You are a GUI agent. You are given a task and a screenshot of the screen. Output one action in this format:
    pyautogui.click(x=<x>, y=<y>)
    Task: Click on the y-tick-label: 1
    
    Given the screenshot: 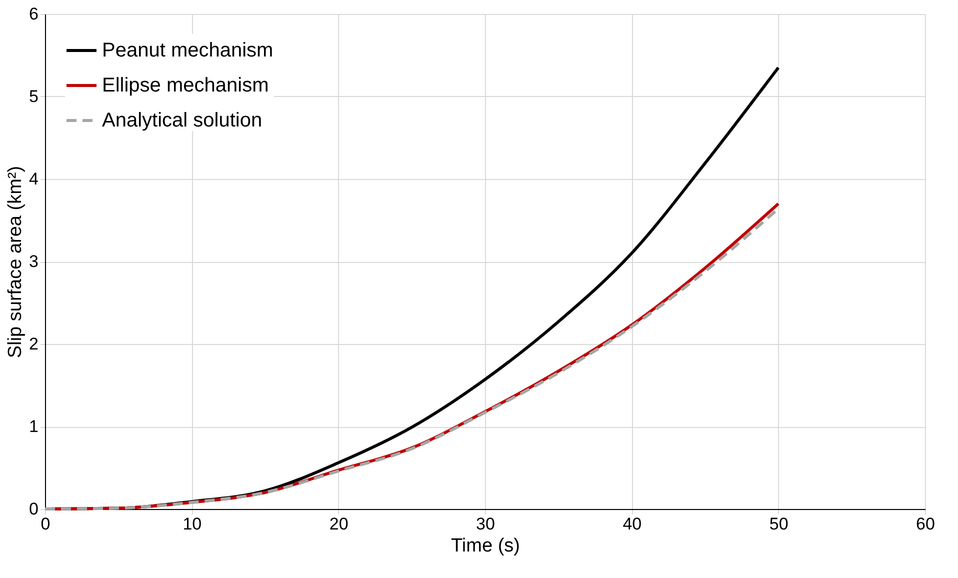 What is the action you would take?
    pyautogui.click(x=33, y=426)
    